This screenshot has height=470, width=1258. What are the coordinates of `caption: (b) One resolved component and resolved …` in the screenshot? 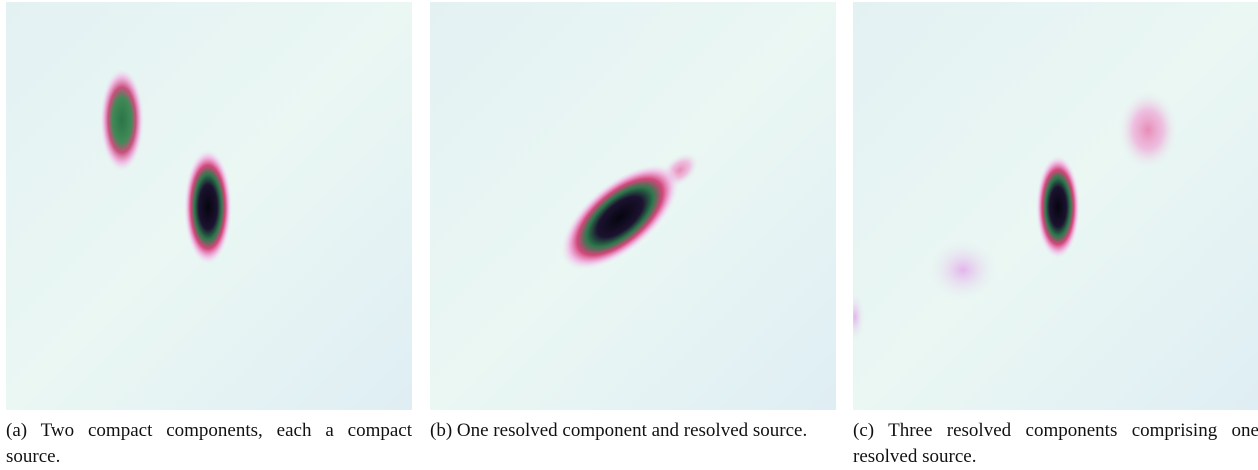 It's located at (619, 430).